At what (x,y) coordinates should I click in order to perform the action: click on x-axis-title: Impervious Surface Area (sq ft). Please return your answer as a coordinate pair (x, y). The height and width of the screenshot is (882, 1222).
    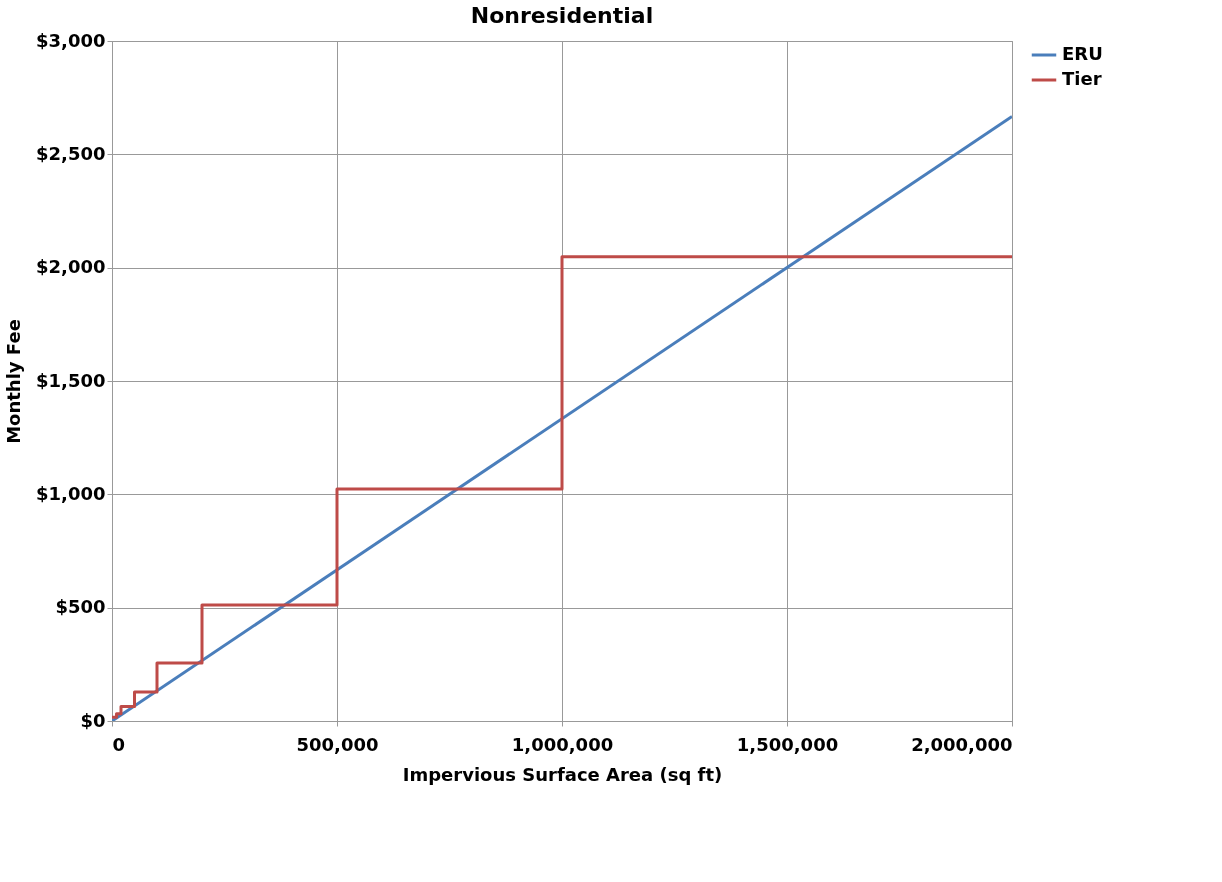
    Looking at the image, I should click on (562, 774).